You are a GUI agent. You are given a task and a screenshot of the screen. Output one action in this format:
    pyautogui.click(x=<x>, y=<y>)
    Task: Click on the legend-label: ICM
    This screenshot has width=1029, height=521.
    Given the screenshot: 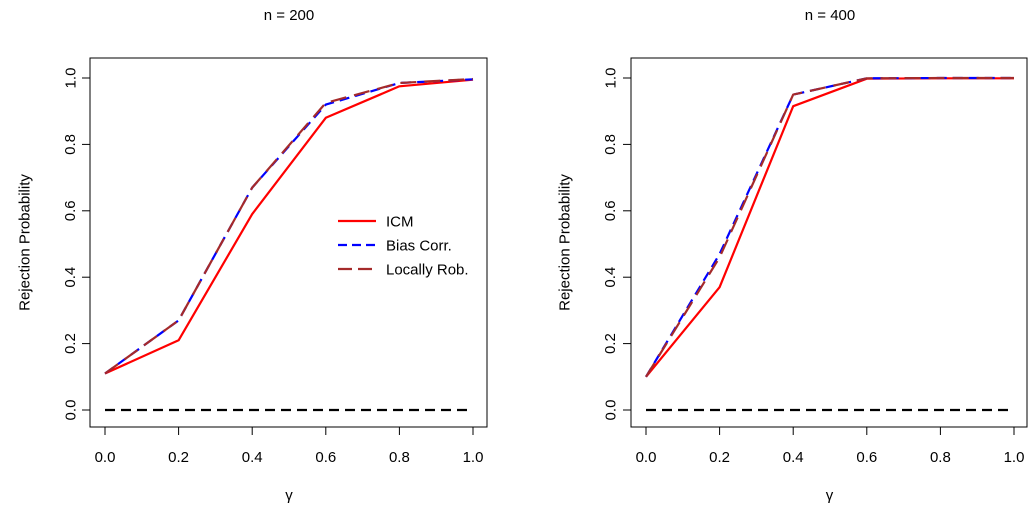 What is the action you would take?
    pyautogui.click(x=400, y=221)
    